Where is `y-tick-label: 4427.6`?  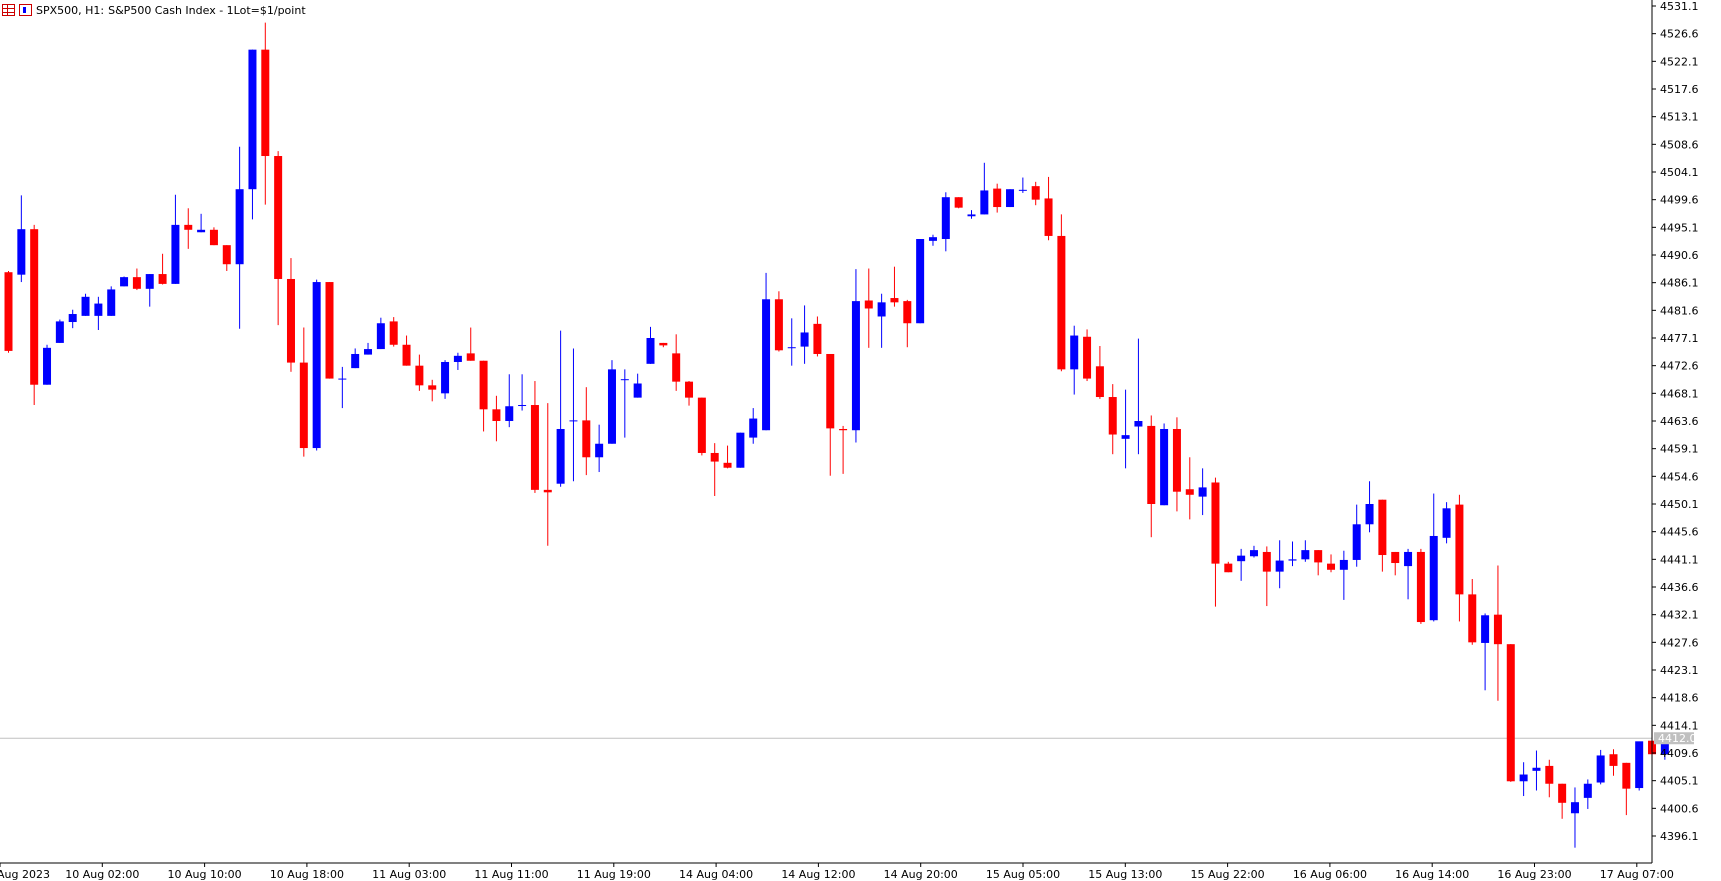 y-tick-label: 4427.6 is located at coordinates (1679, 642).